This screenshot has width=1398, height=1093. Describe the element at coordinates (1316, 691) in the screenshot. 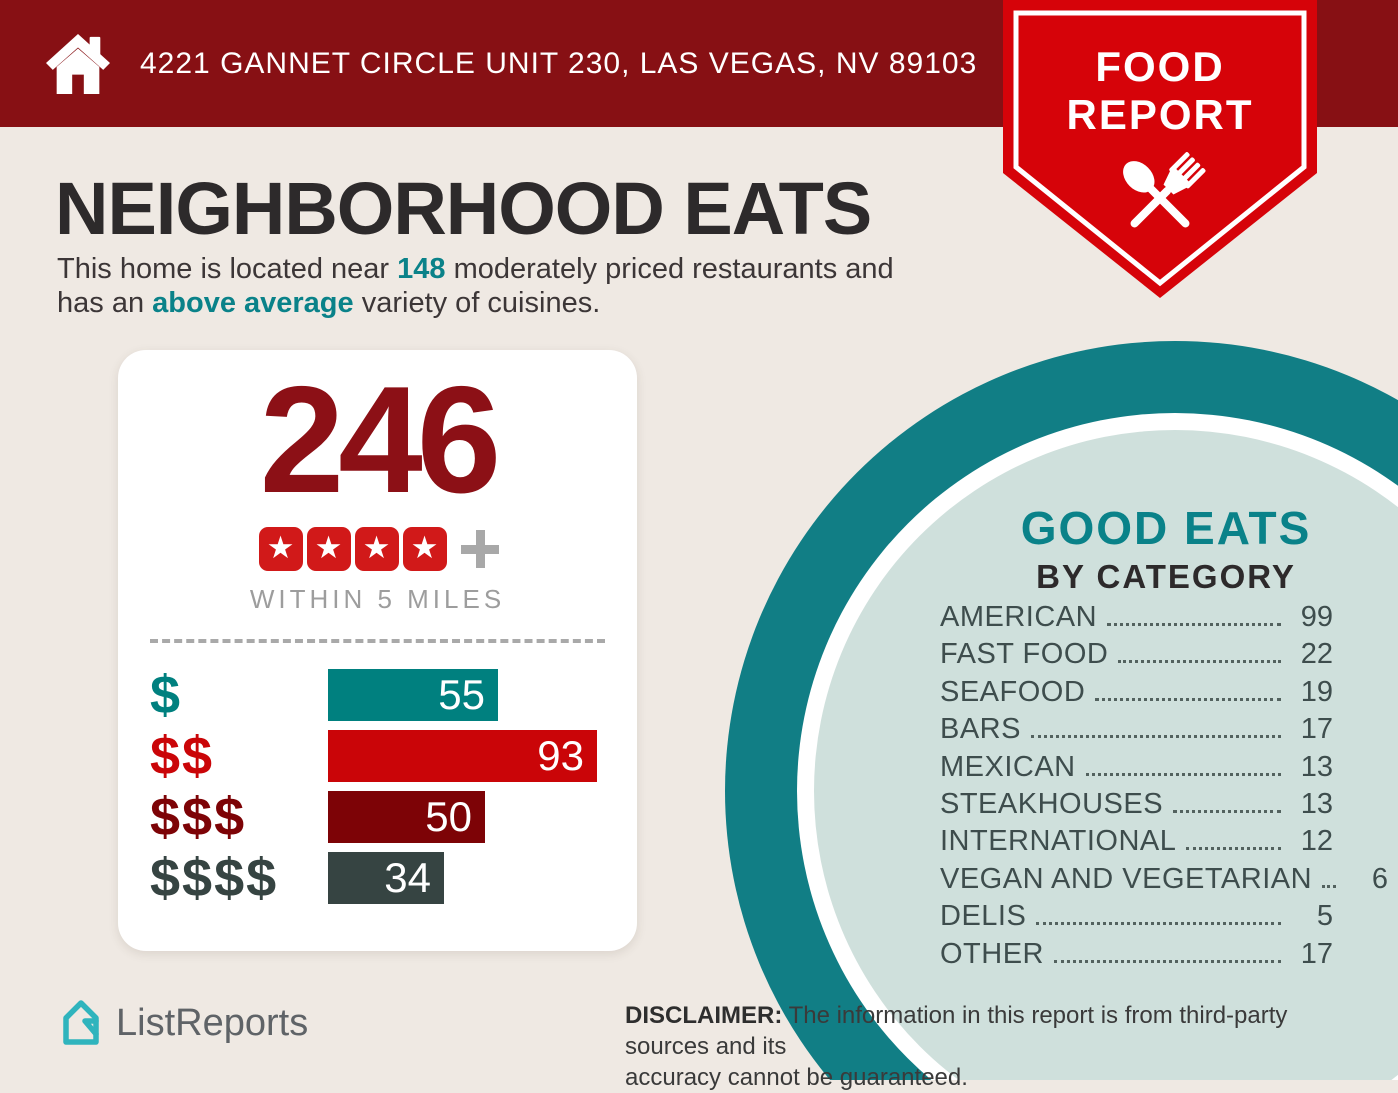

I see `category-value: 19` at that location.